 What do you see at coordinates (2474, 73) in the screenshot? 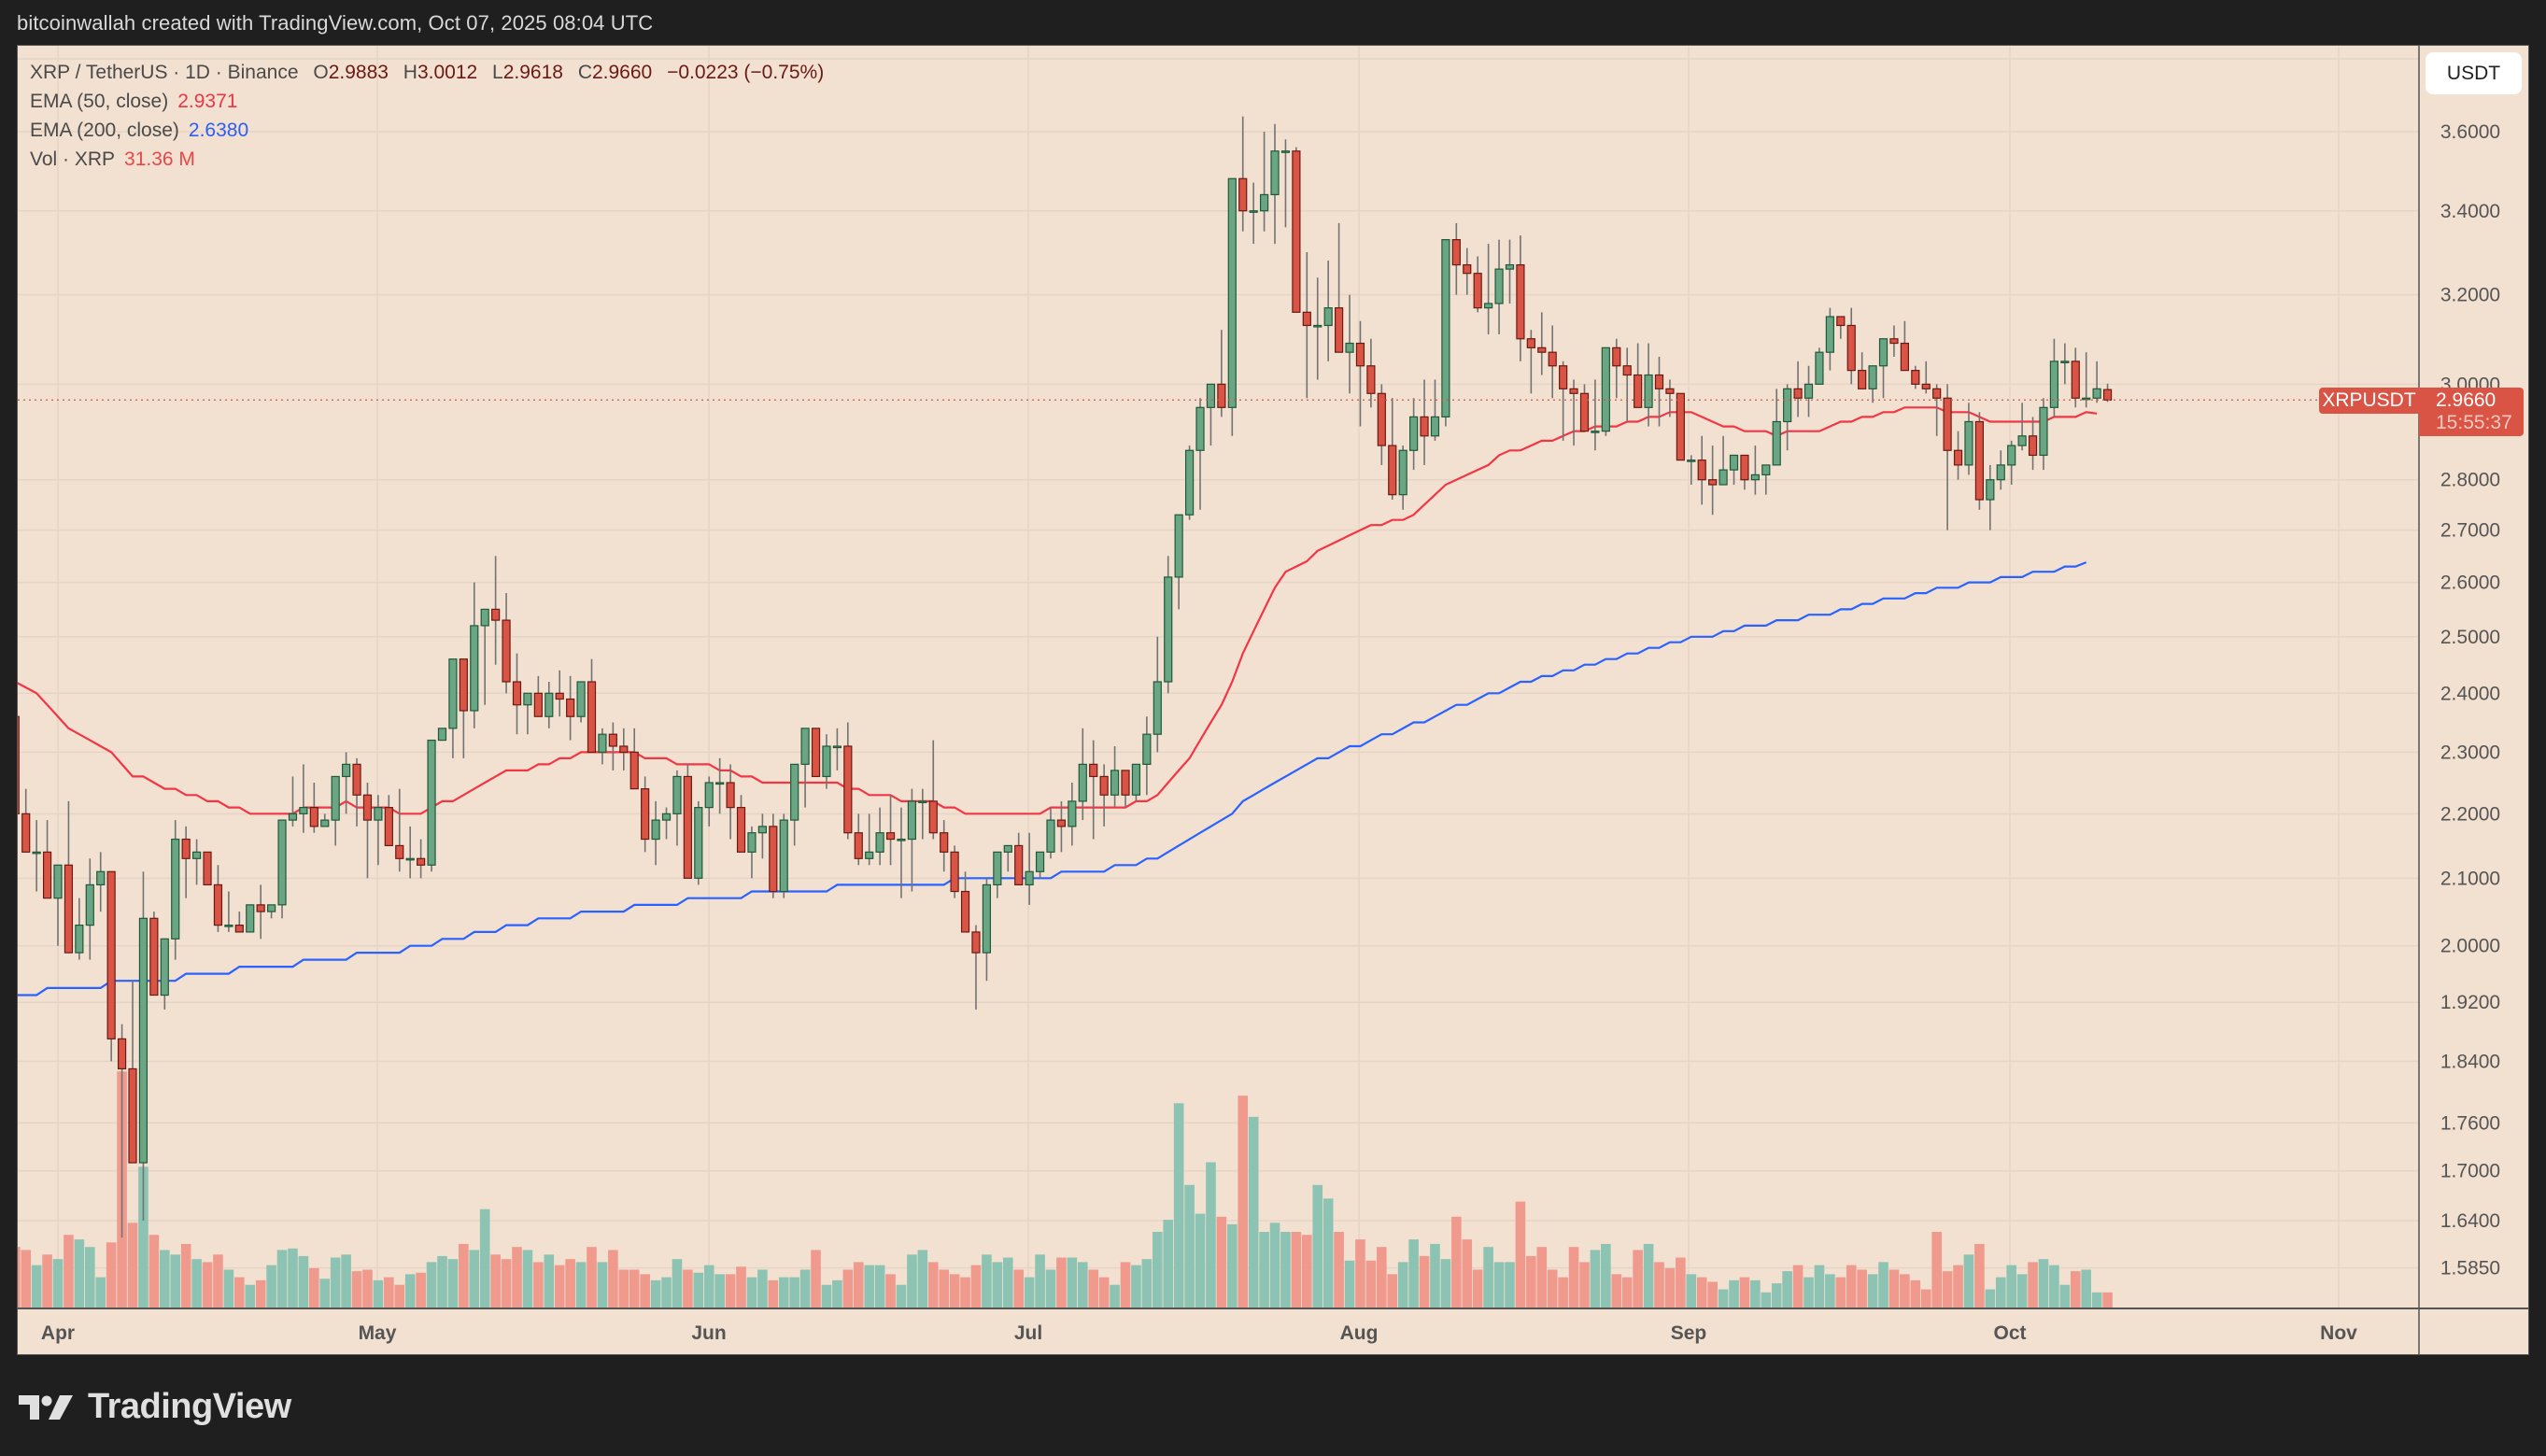
I see `currency-button: USDT` at bounding box center [2474, 73].